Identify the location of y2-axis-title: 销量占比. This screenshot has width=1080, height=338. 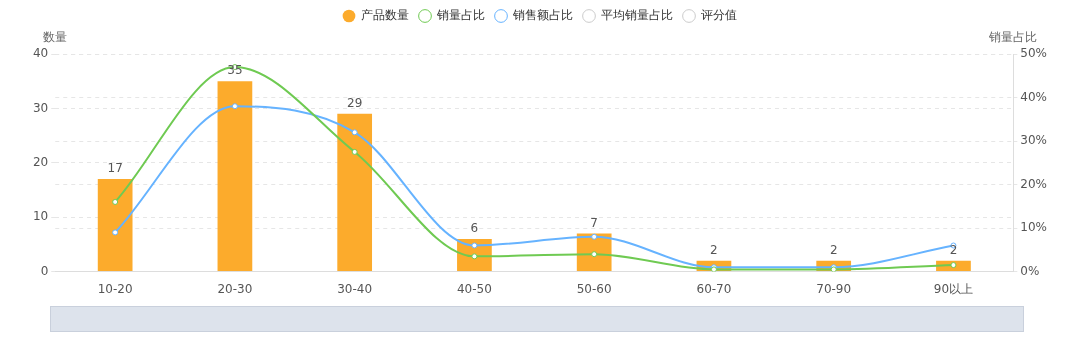
(1013, 37).